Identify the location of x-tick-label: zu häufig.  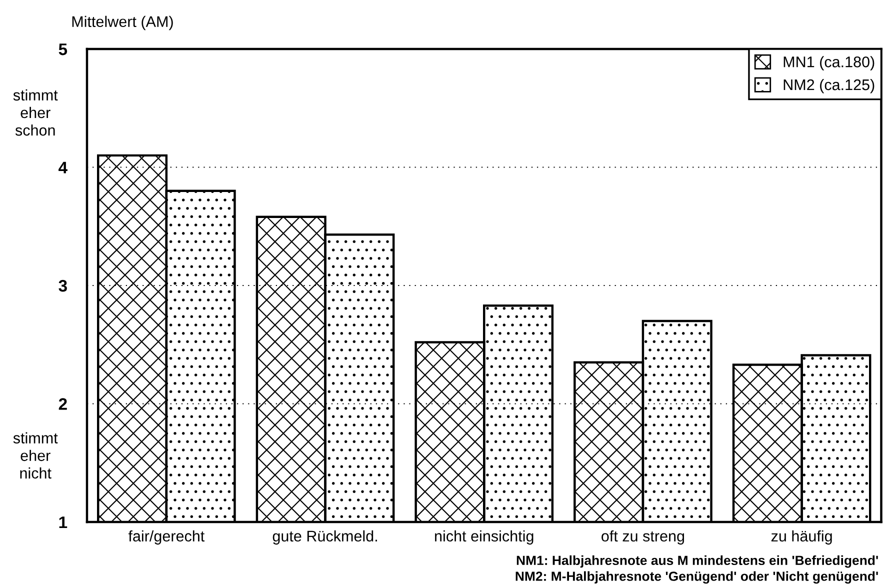
(801, 537).